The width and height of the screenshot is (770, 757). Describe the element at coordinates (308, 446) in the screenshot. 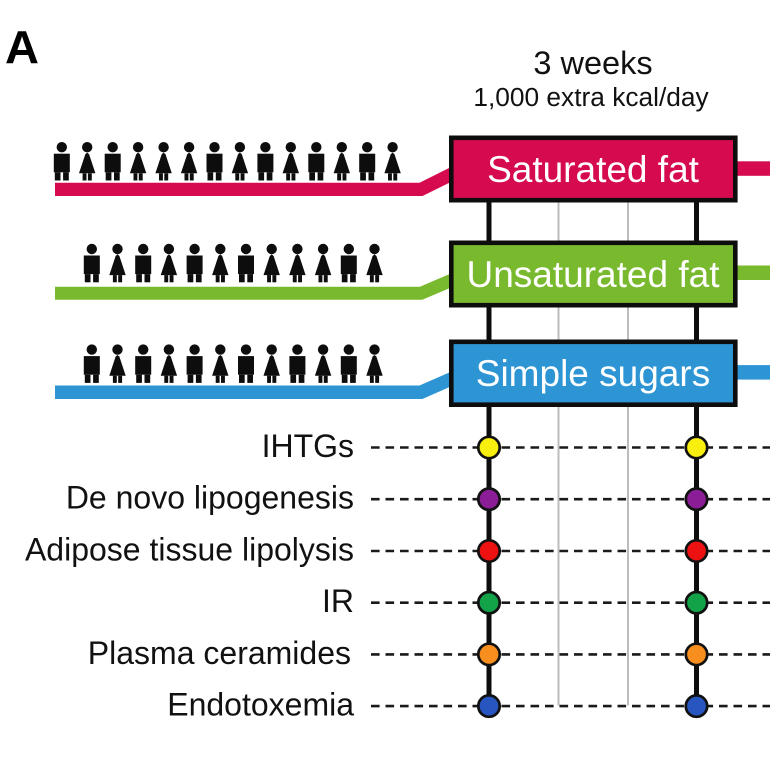

I see `svg-text: IHTGs` at that location.